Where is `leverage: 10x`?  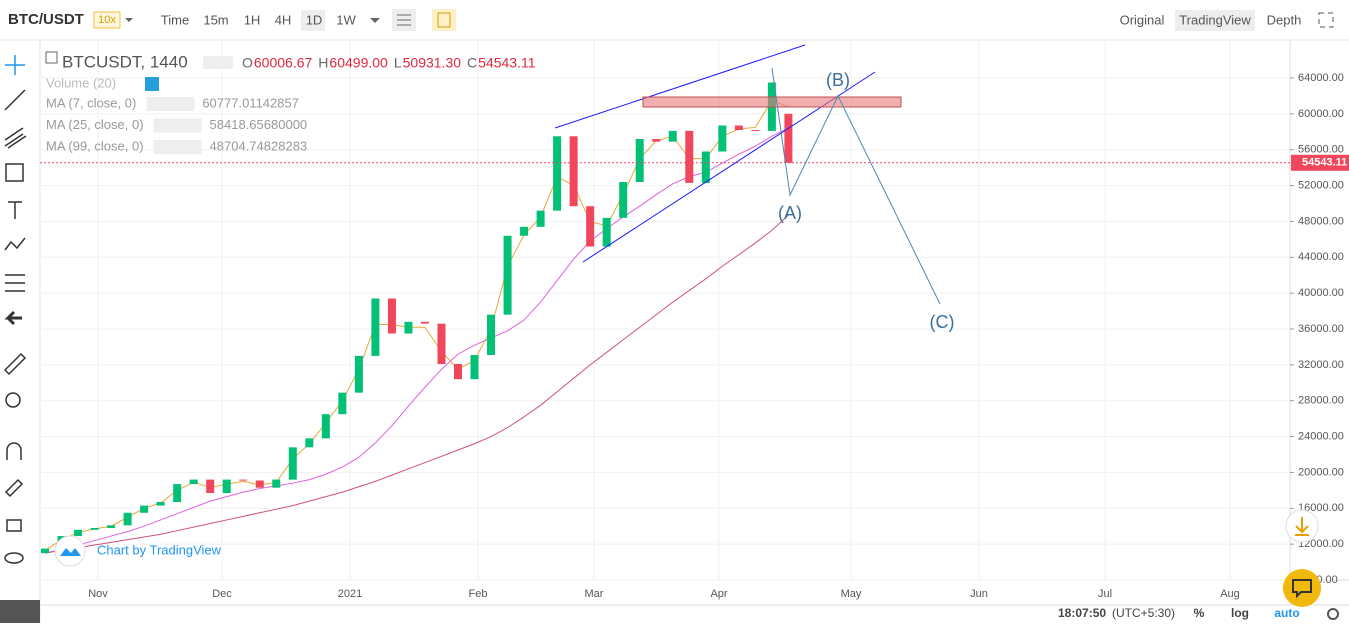
leverage: 10x is located at coordinates (107, 20).